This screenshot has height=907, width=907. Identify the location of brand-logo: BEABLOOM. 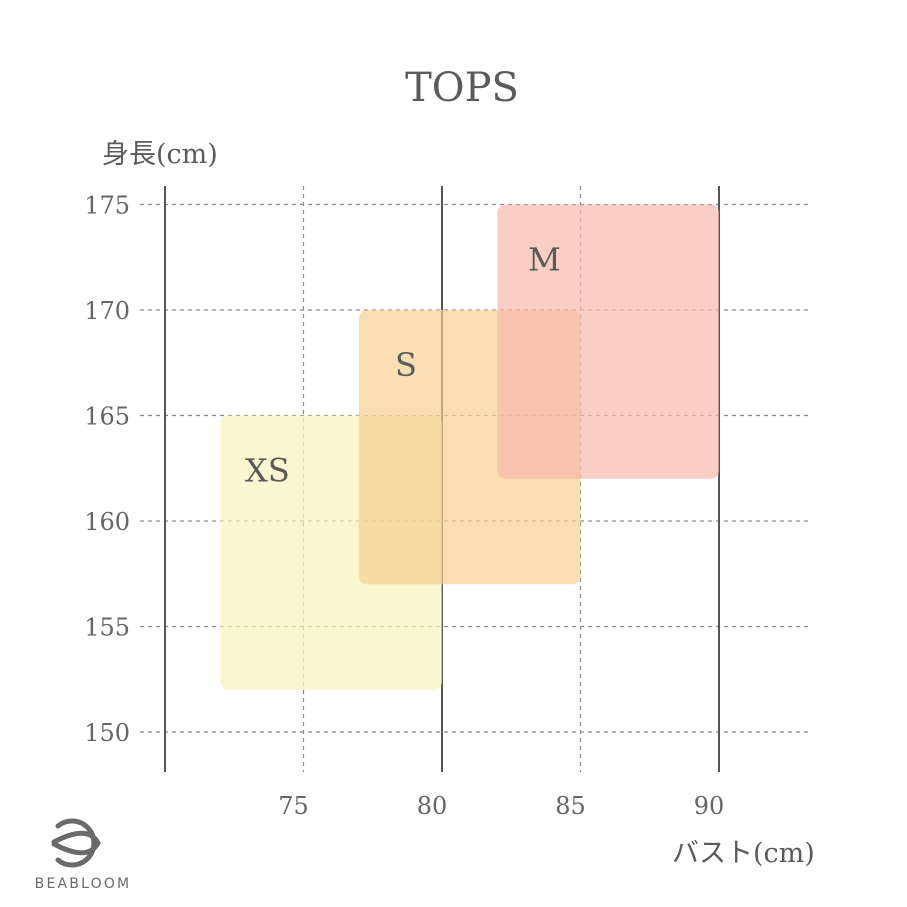
(83, 855).